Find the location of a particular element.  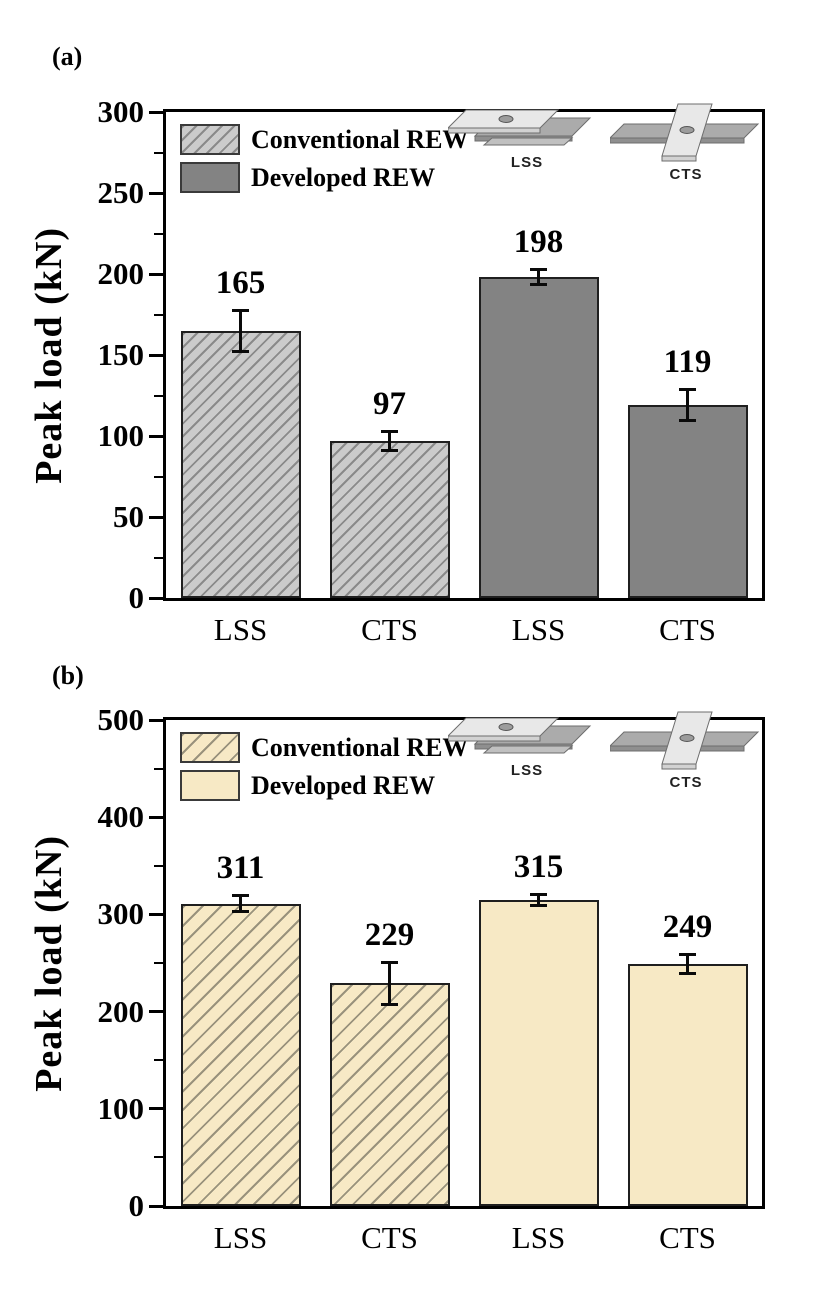

y-tick-label: 250 is located at coordinates (121, 192).